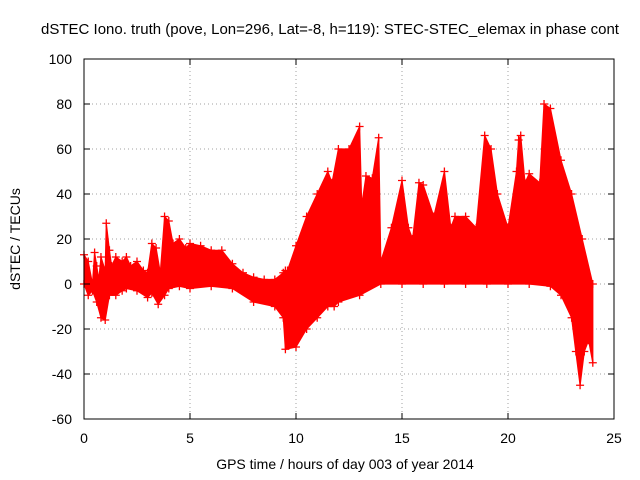 Image resolution: width=640 pixels, height=480 pixels. What do you see at coordinates (68, 284) in the screenshot?
I see `y-tick-label: 0` at bounding box center [68, 284].